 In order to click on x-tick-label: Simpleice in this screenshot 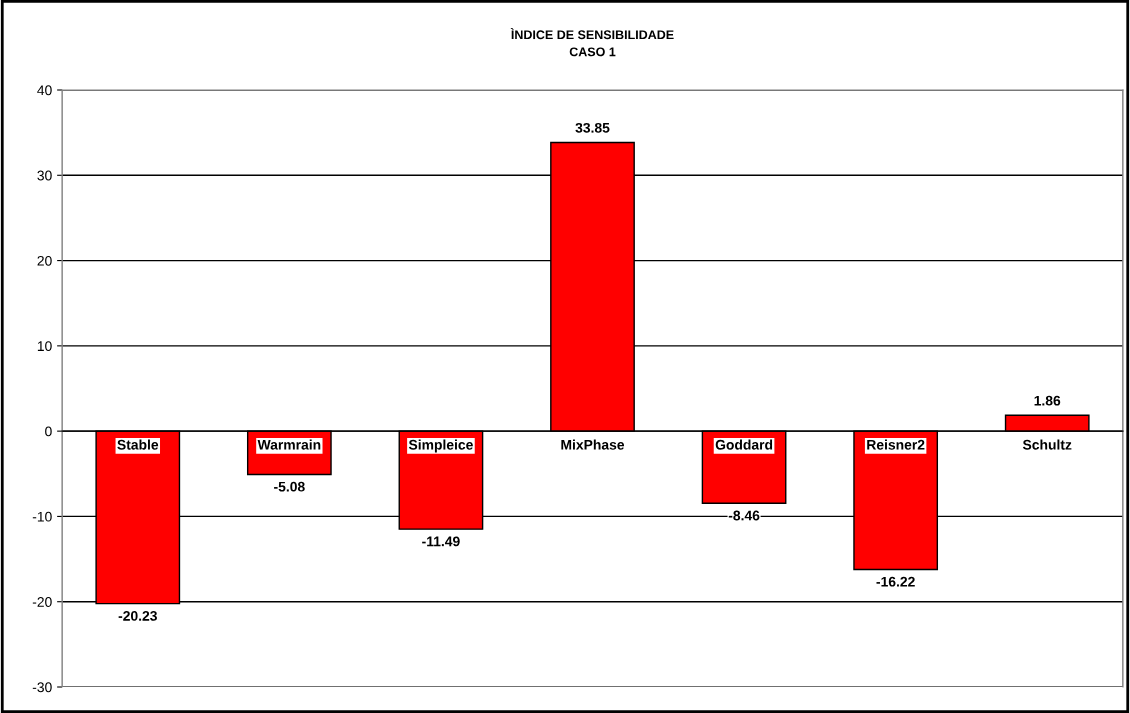, I will do `click(440, 446)`.